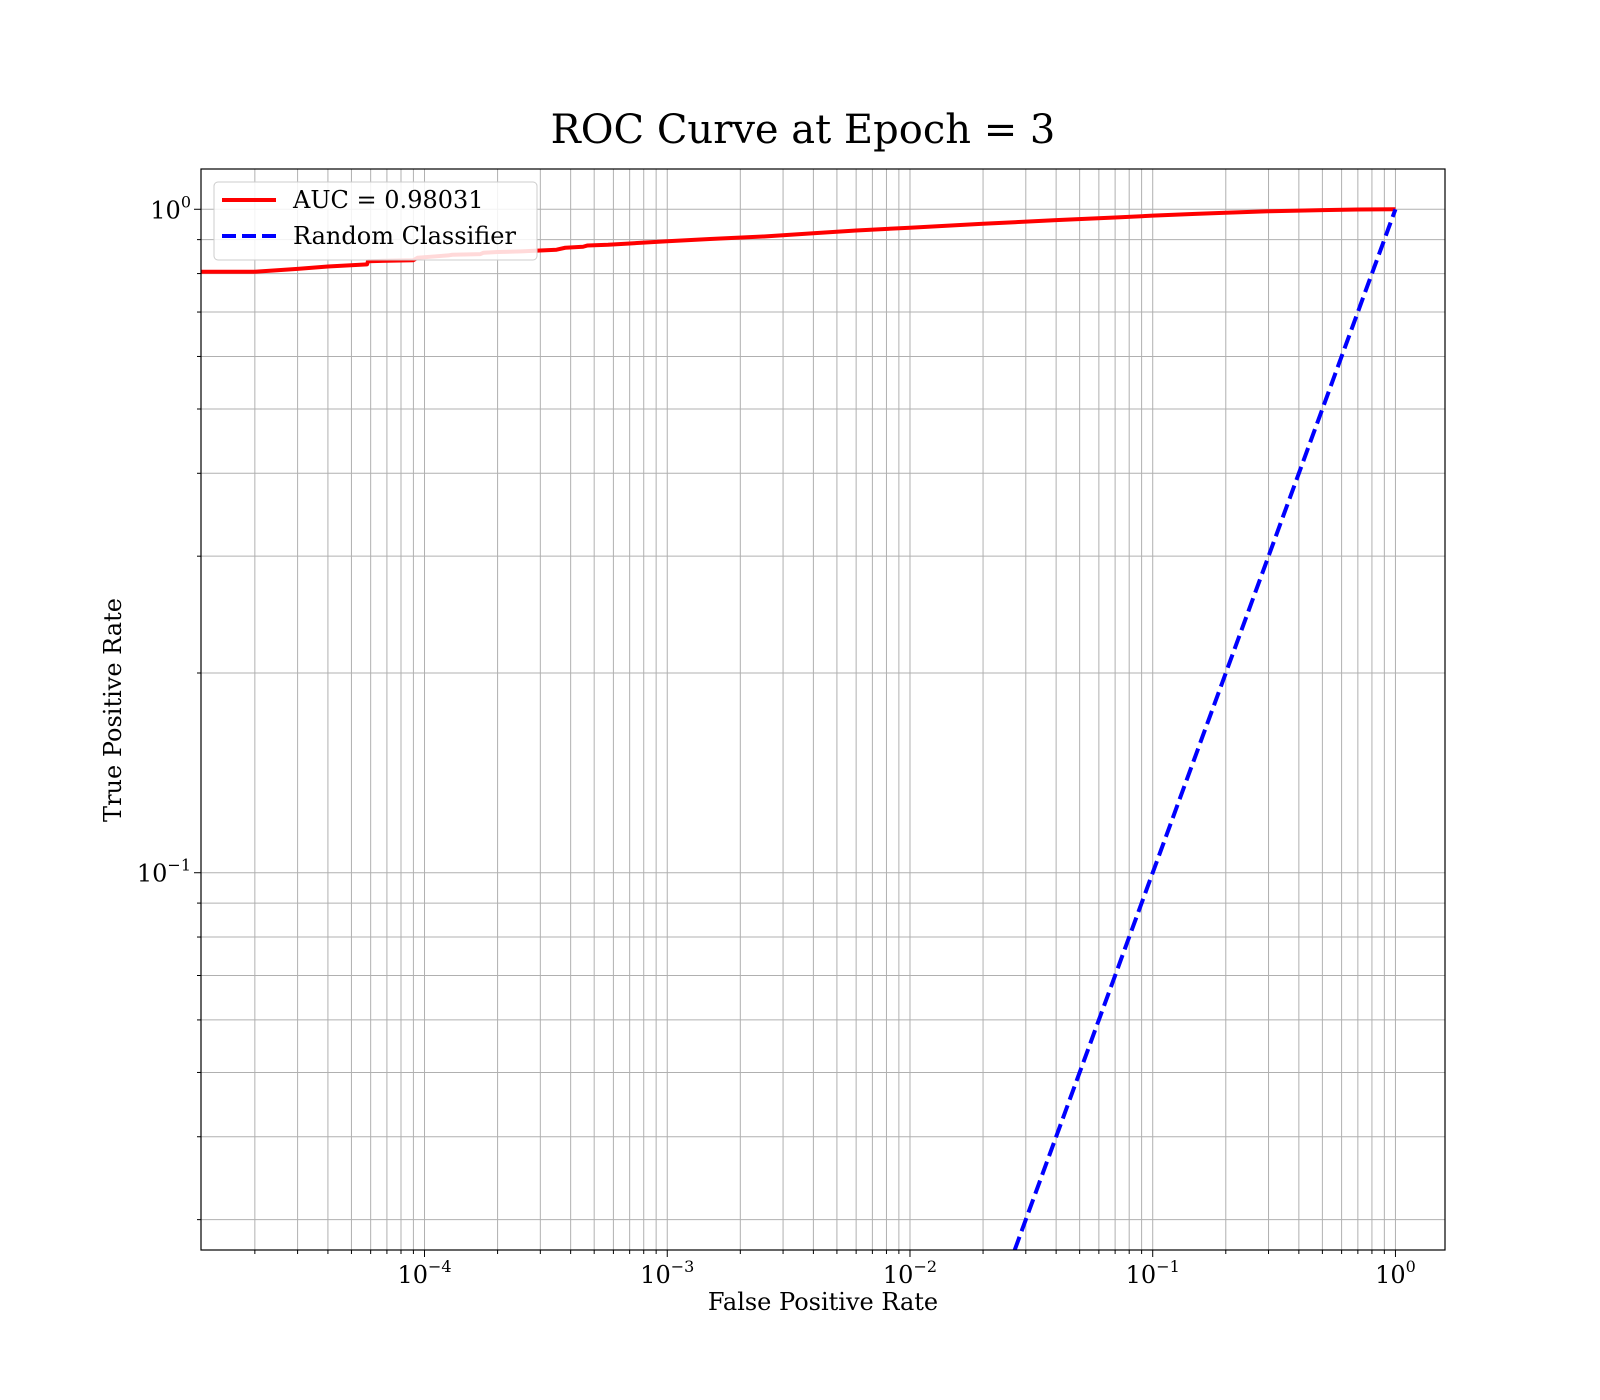 This screenshot has height=1400, width=1600. I want to click on y-axis-label: True Positive Rate, so click(113, 710).